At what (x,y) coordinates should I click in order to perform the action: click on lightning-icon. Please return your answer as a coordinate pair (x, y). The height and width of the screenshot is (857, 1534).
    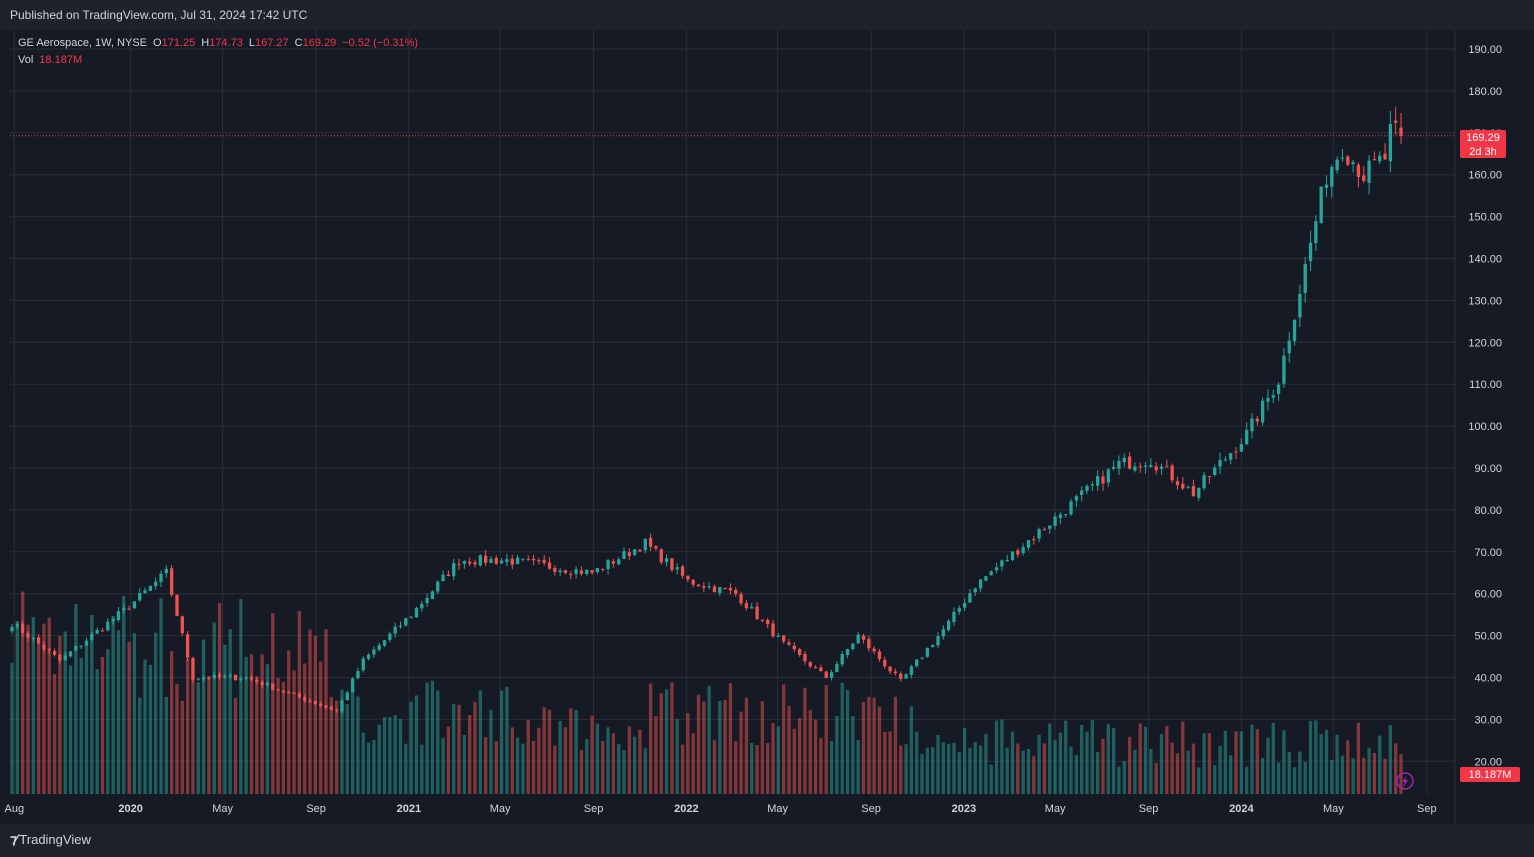
    Looking at the image, I should click on (1405, 781).